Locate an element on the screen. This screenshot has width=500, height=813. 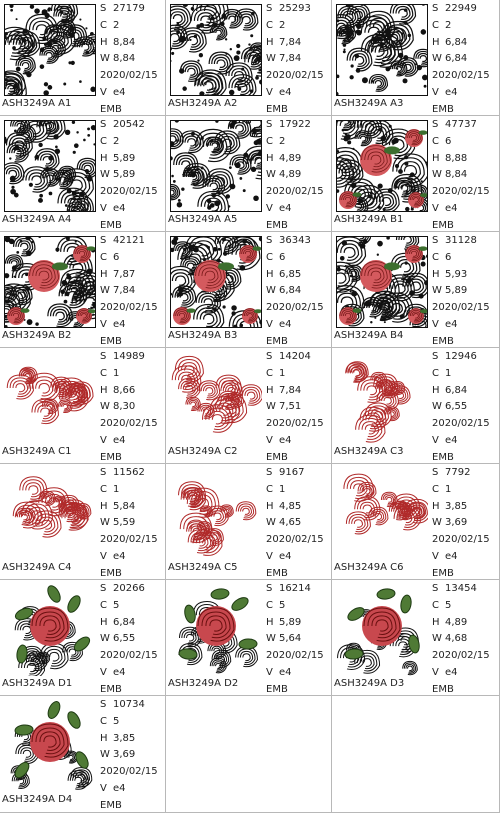
field-value: 12946 is located at coordinates (461, 356).